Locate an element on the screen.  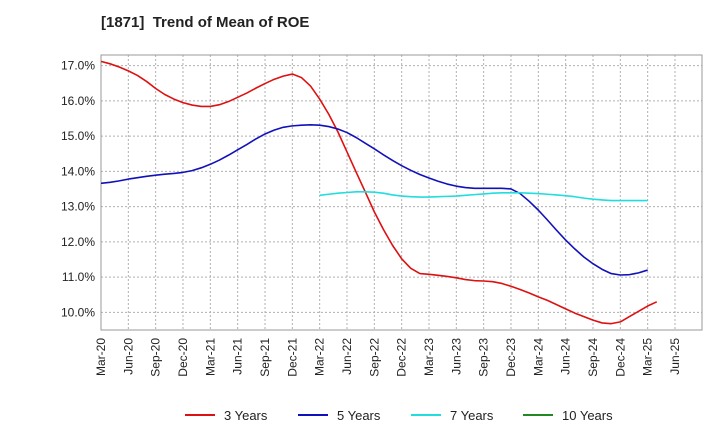
legend-item-2: 5 Years is located at coordinates (339, 415).